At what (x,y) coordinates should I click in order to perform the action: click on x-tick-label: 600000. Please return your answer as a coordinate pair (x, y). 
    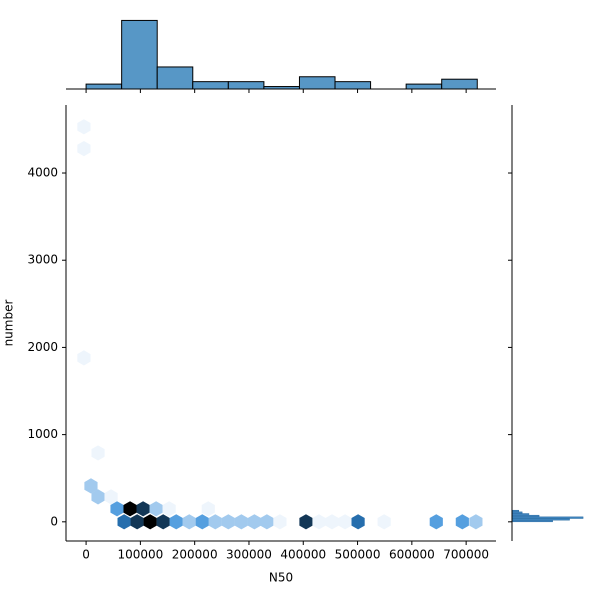
    Looking at the image, I should click on (412, 555).